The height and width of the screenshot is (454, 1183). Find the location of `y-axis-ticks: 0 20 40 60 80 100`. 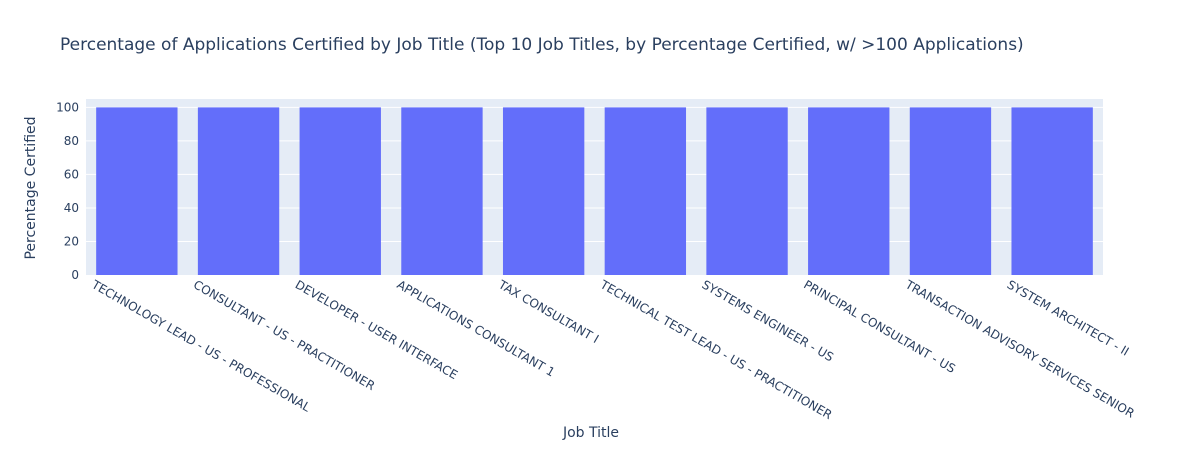

y-axis-ticks: 0 20 40 60 80 100 is located at coordinates (67, 191).